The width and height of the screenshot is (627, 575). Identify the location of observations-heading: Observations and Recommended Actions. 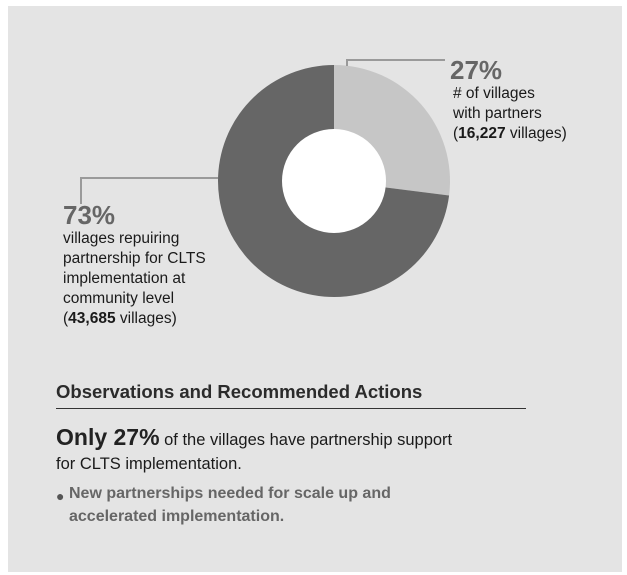
(239, 391).